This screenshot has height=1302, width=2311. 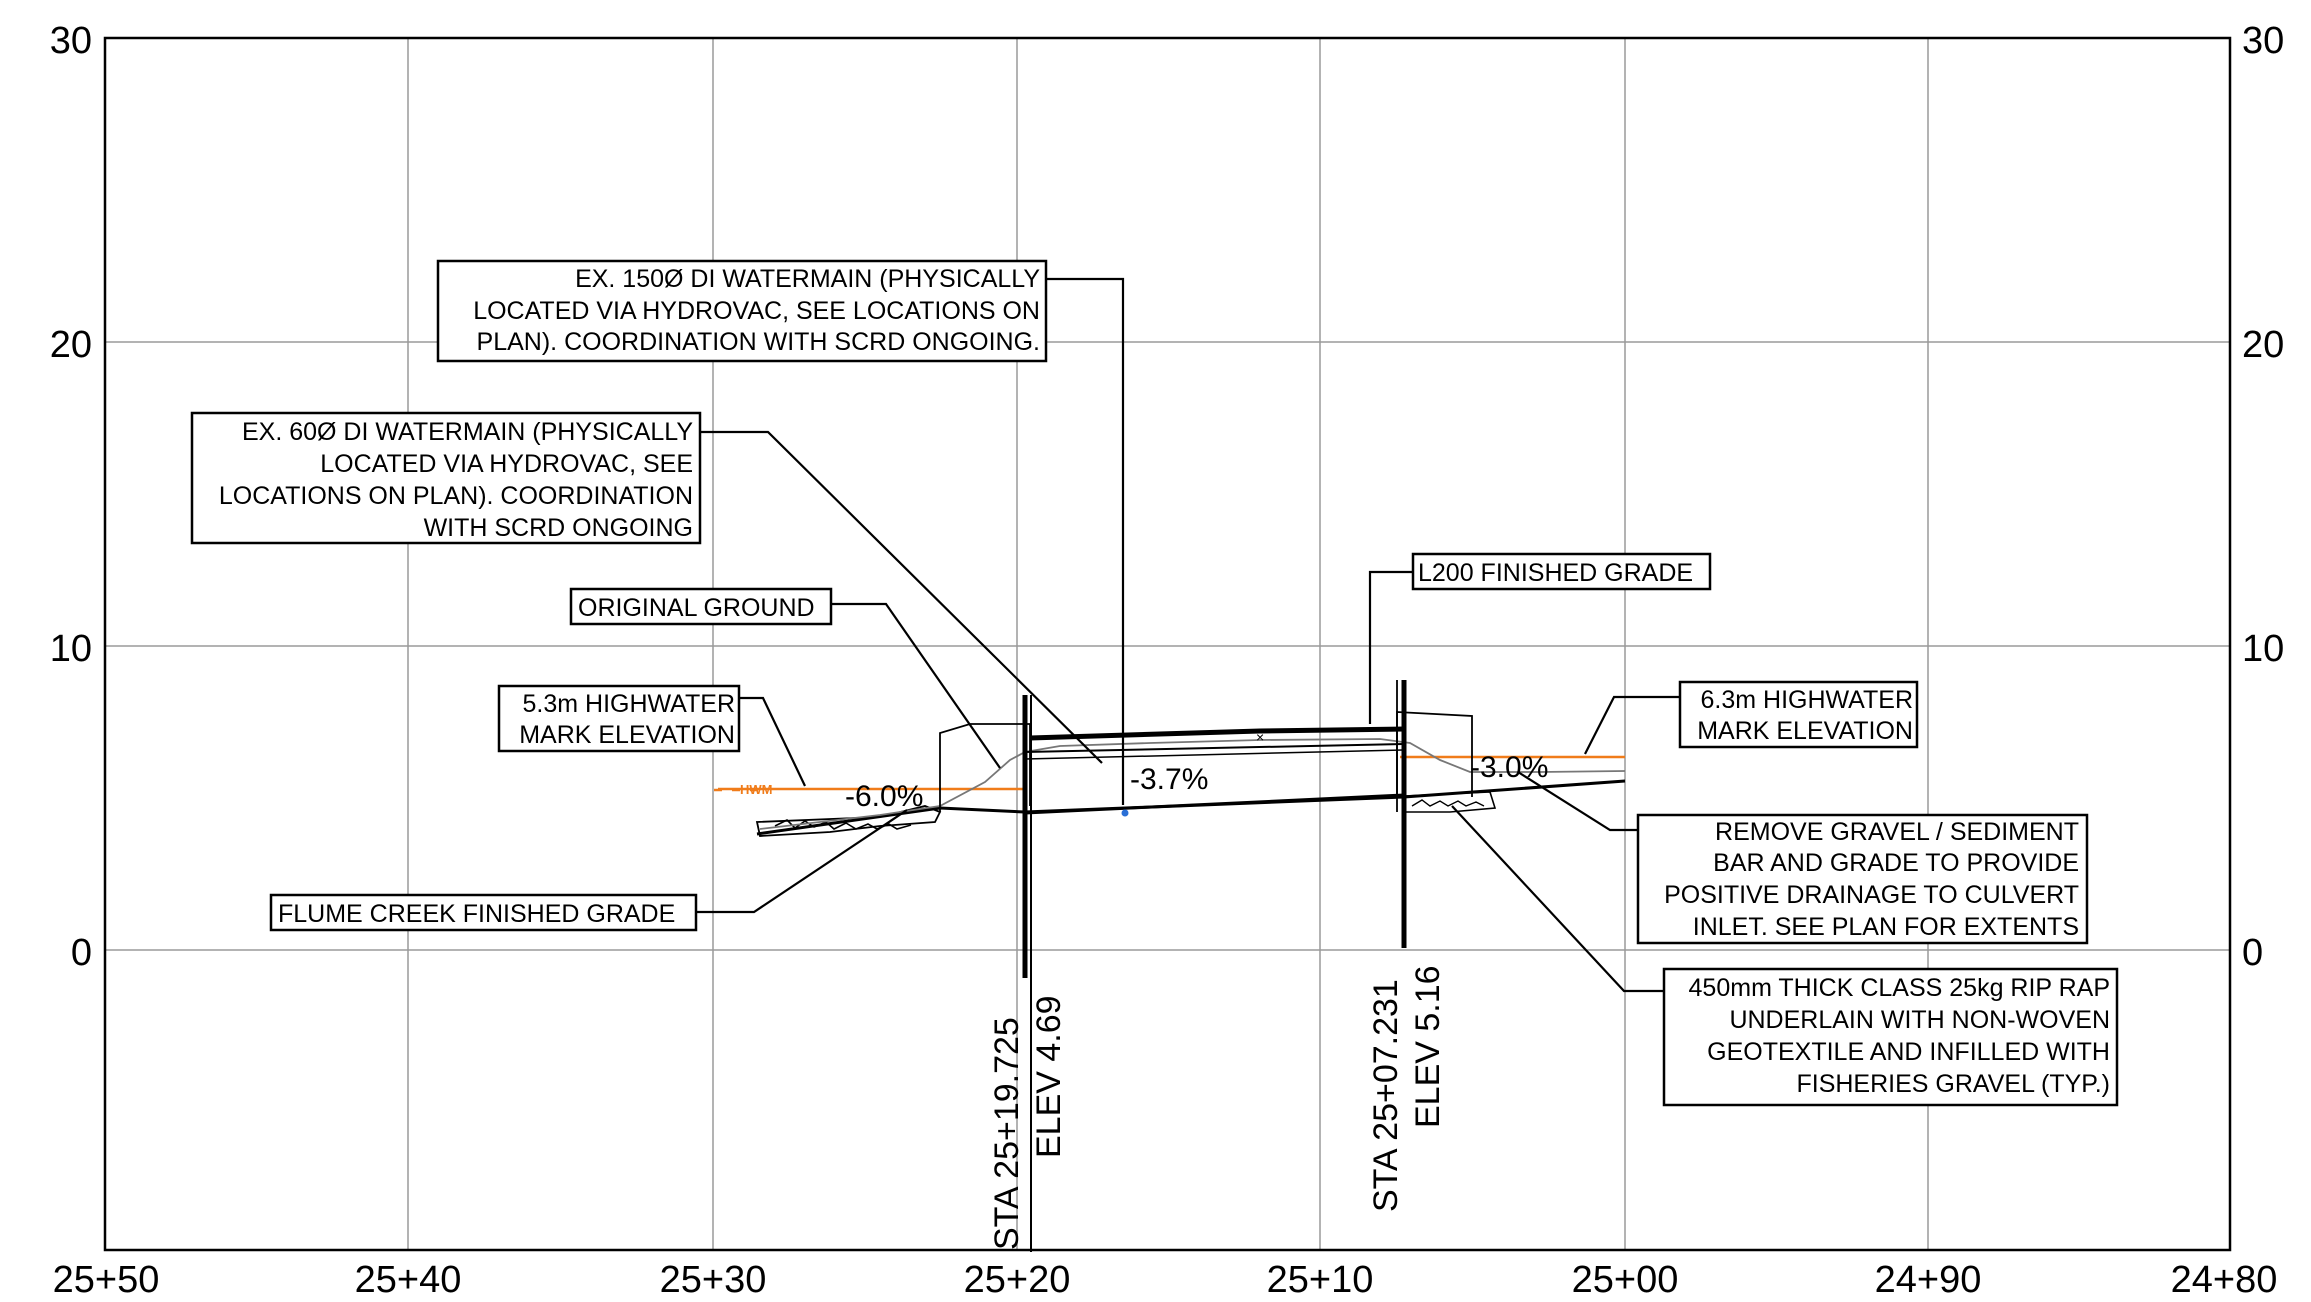 What do you see at coordinates (1871, 895) in the screenshot?
I see `callout-text-line: POSITIVE DRAINAGE TO CULVERT` at bounding box center [1871, 895].